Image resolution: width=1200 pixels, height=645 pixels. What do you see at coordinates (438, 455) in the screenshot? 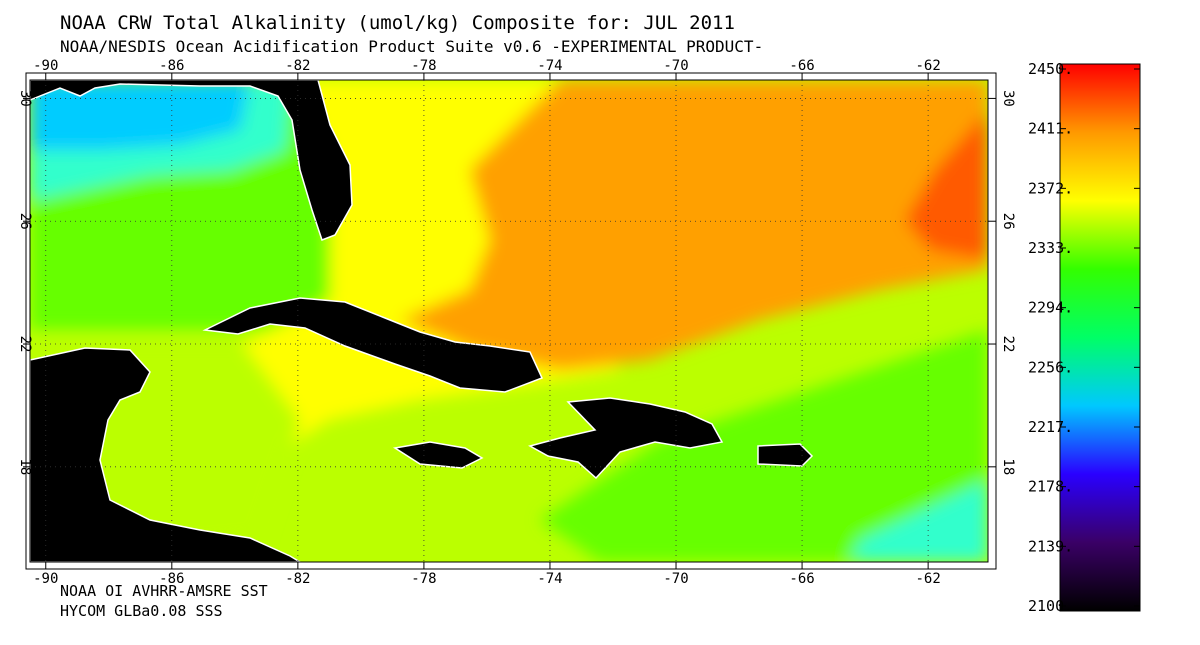
I see `jamaica-landmass` at bounding box center [438, 455].